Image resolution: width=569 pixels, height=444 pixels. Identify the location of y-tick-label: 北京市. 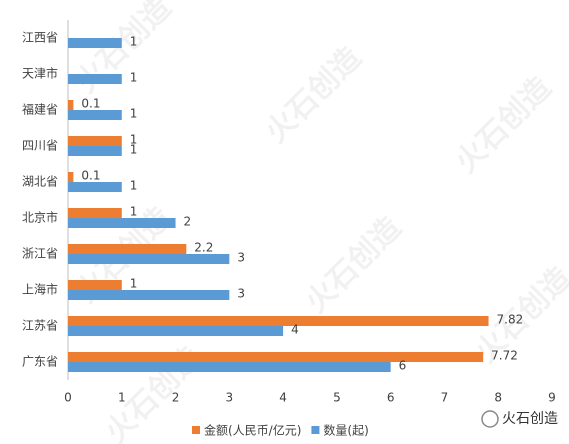
(40, 217).